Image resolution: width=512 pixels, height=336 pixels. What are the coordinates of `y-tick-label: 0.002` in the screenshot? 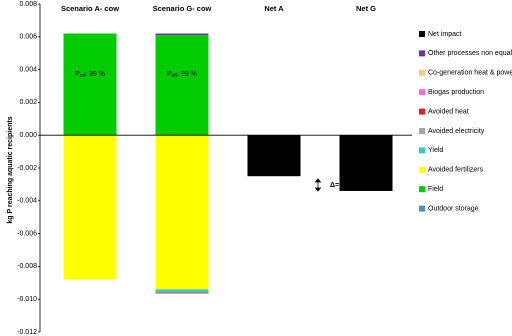 It's located at (28, 102).